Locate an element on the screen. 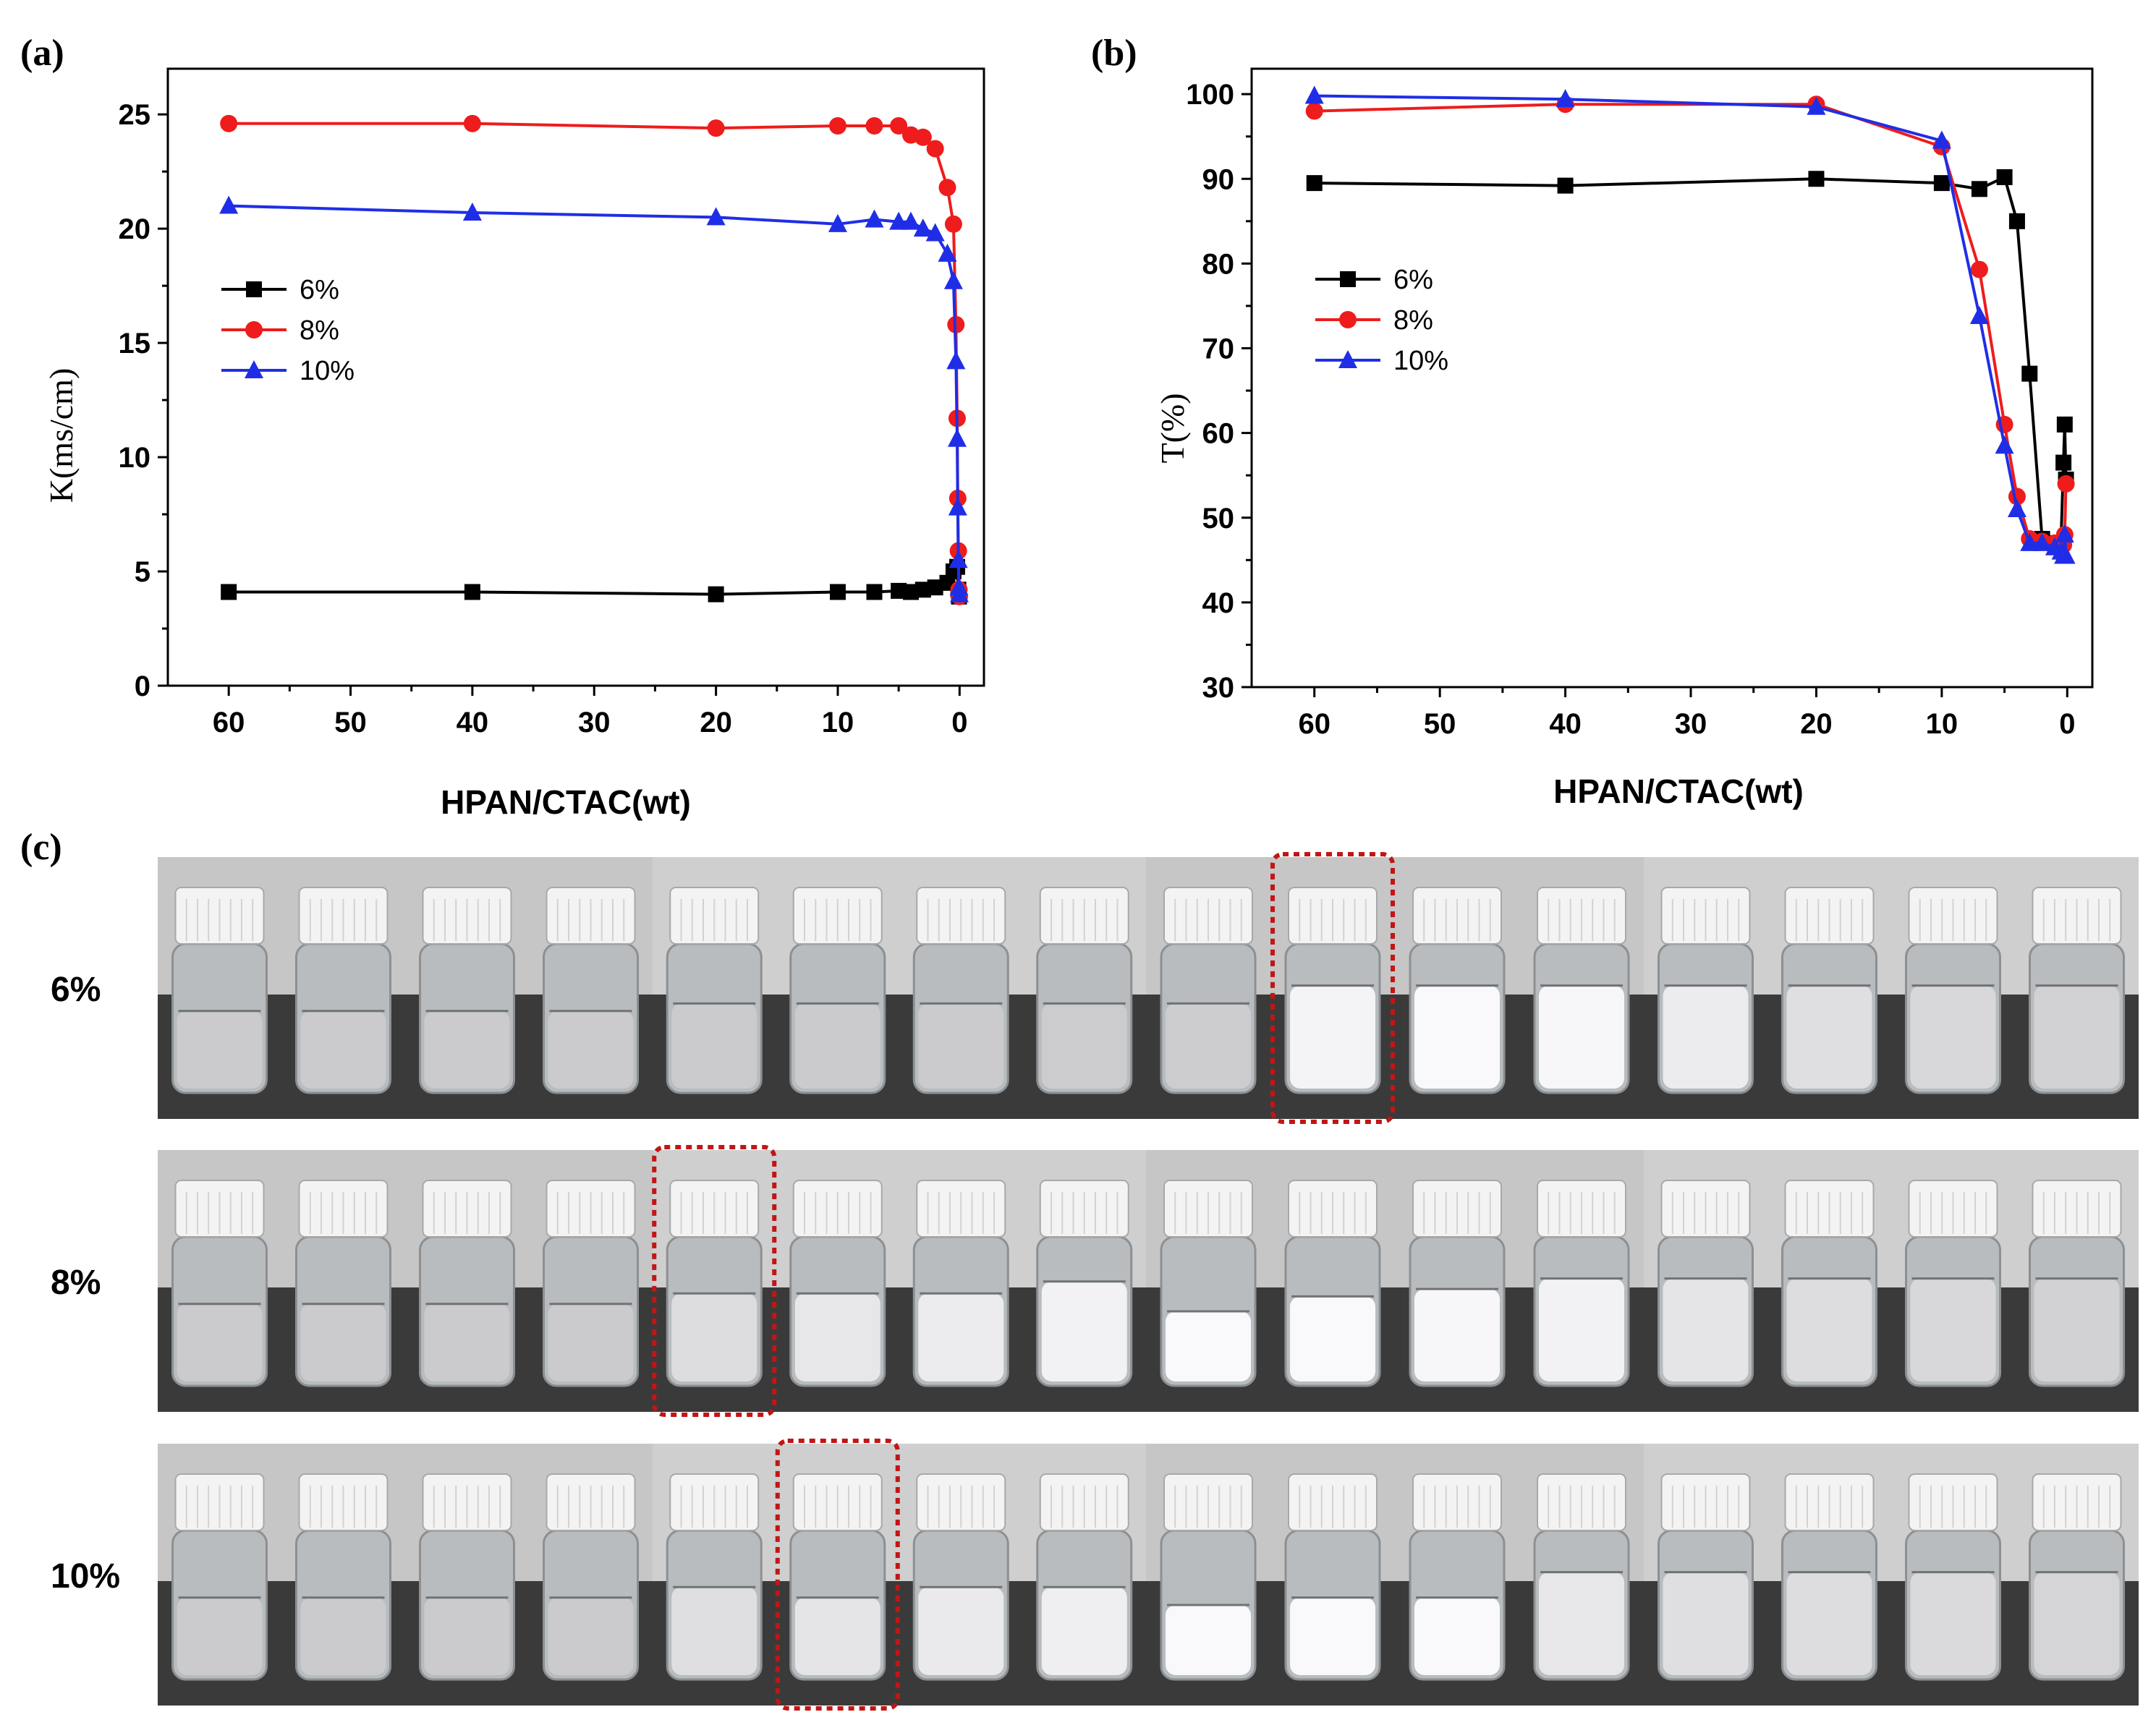 The height and width of the screenshot is (1733, 2156). x-tick-label-b: 10 is located at coordinates (1942, 724).